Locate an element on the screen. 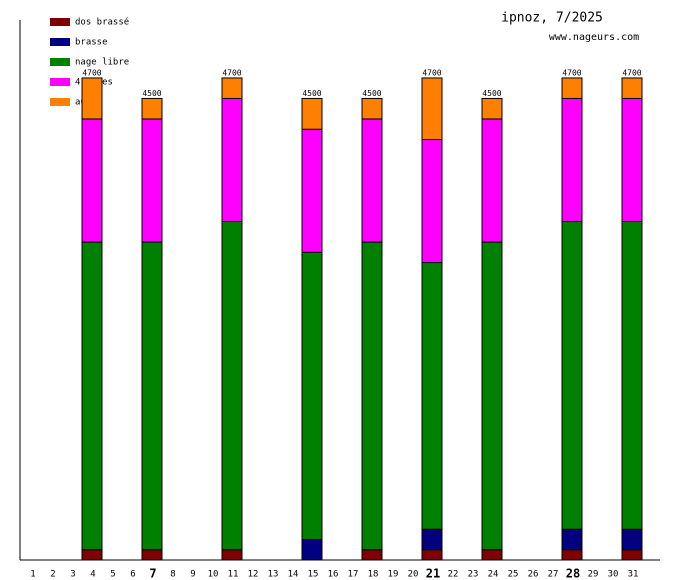  x-tick-label: 18 is located at coordinates (373, 575).